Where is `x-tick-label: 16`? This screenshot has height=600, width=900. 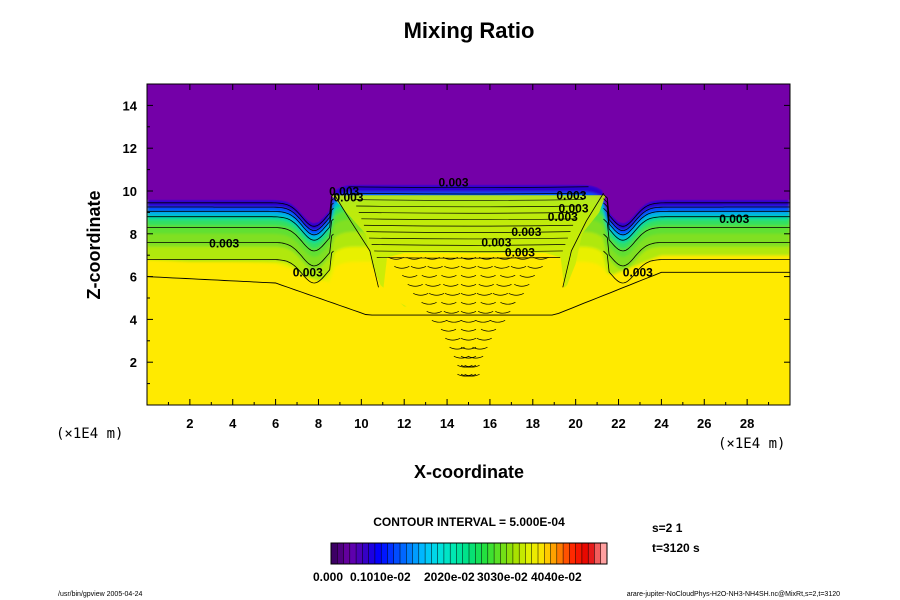 x-tick-label: 16 is located at coordinates (490, 423).